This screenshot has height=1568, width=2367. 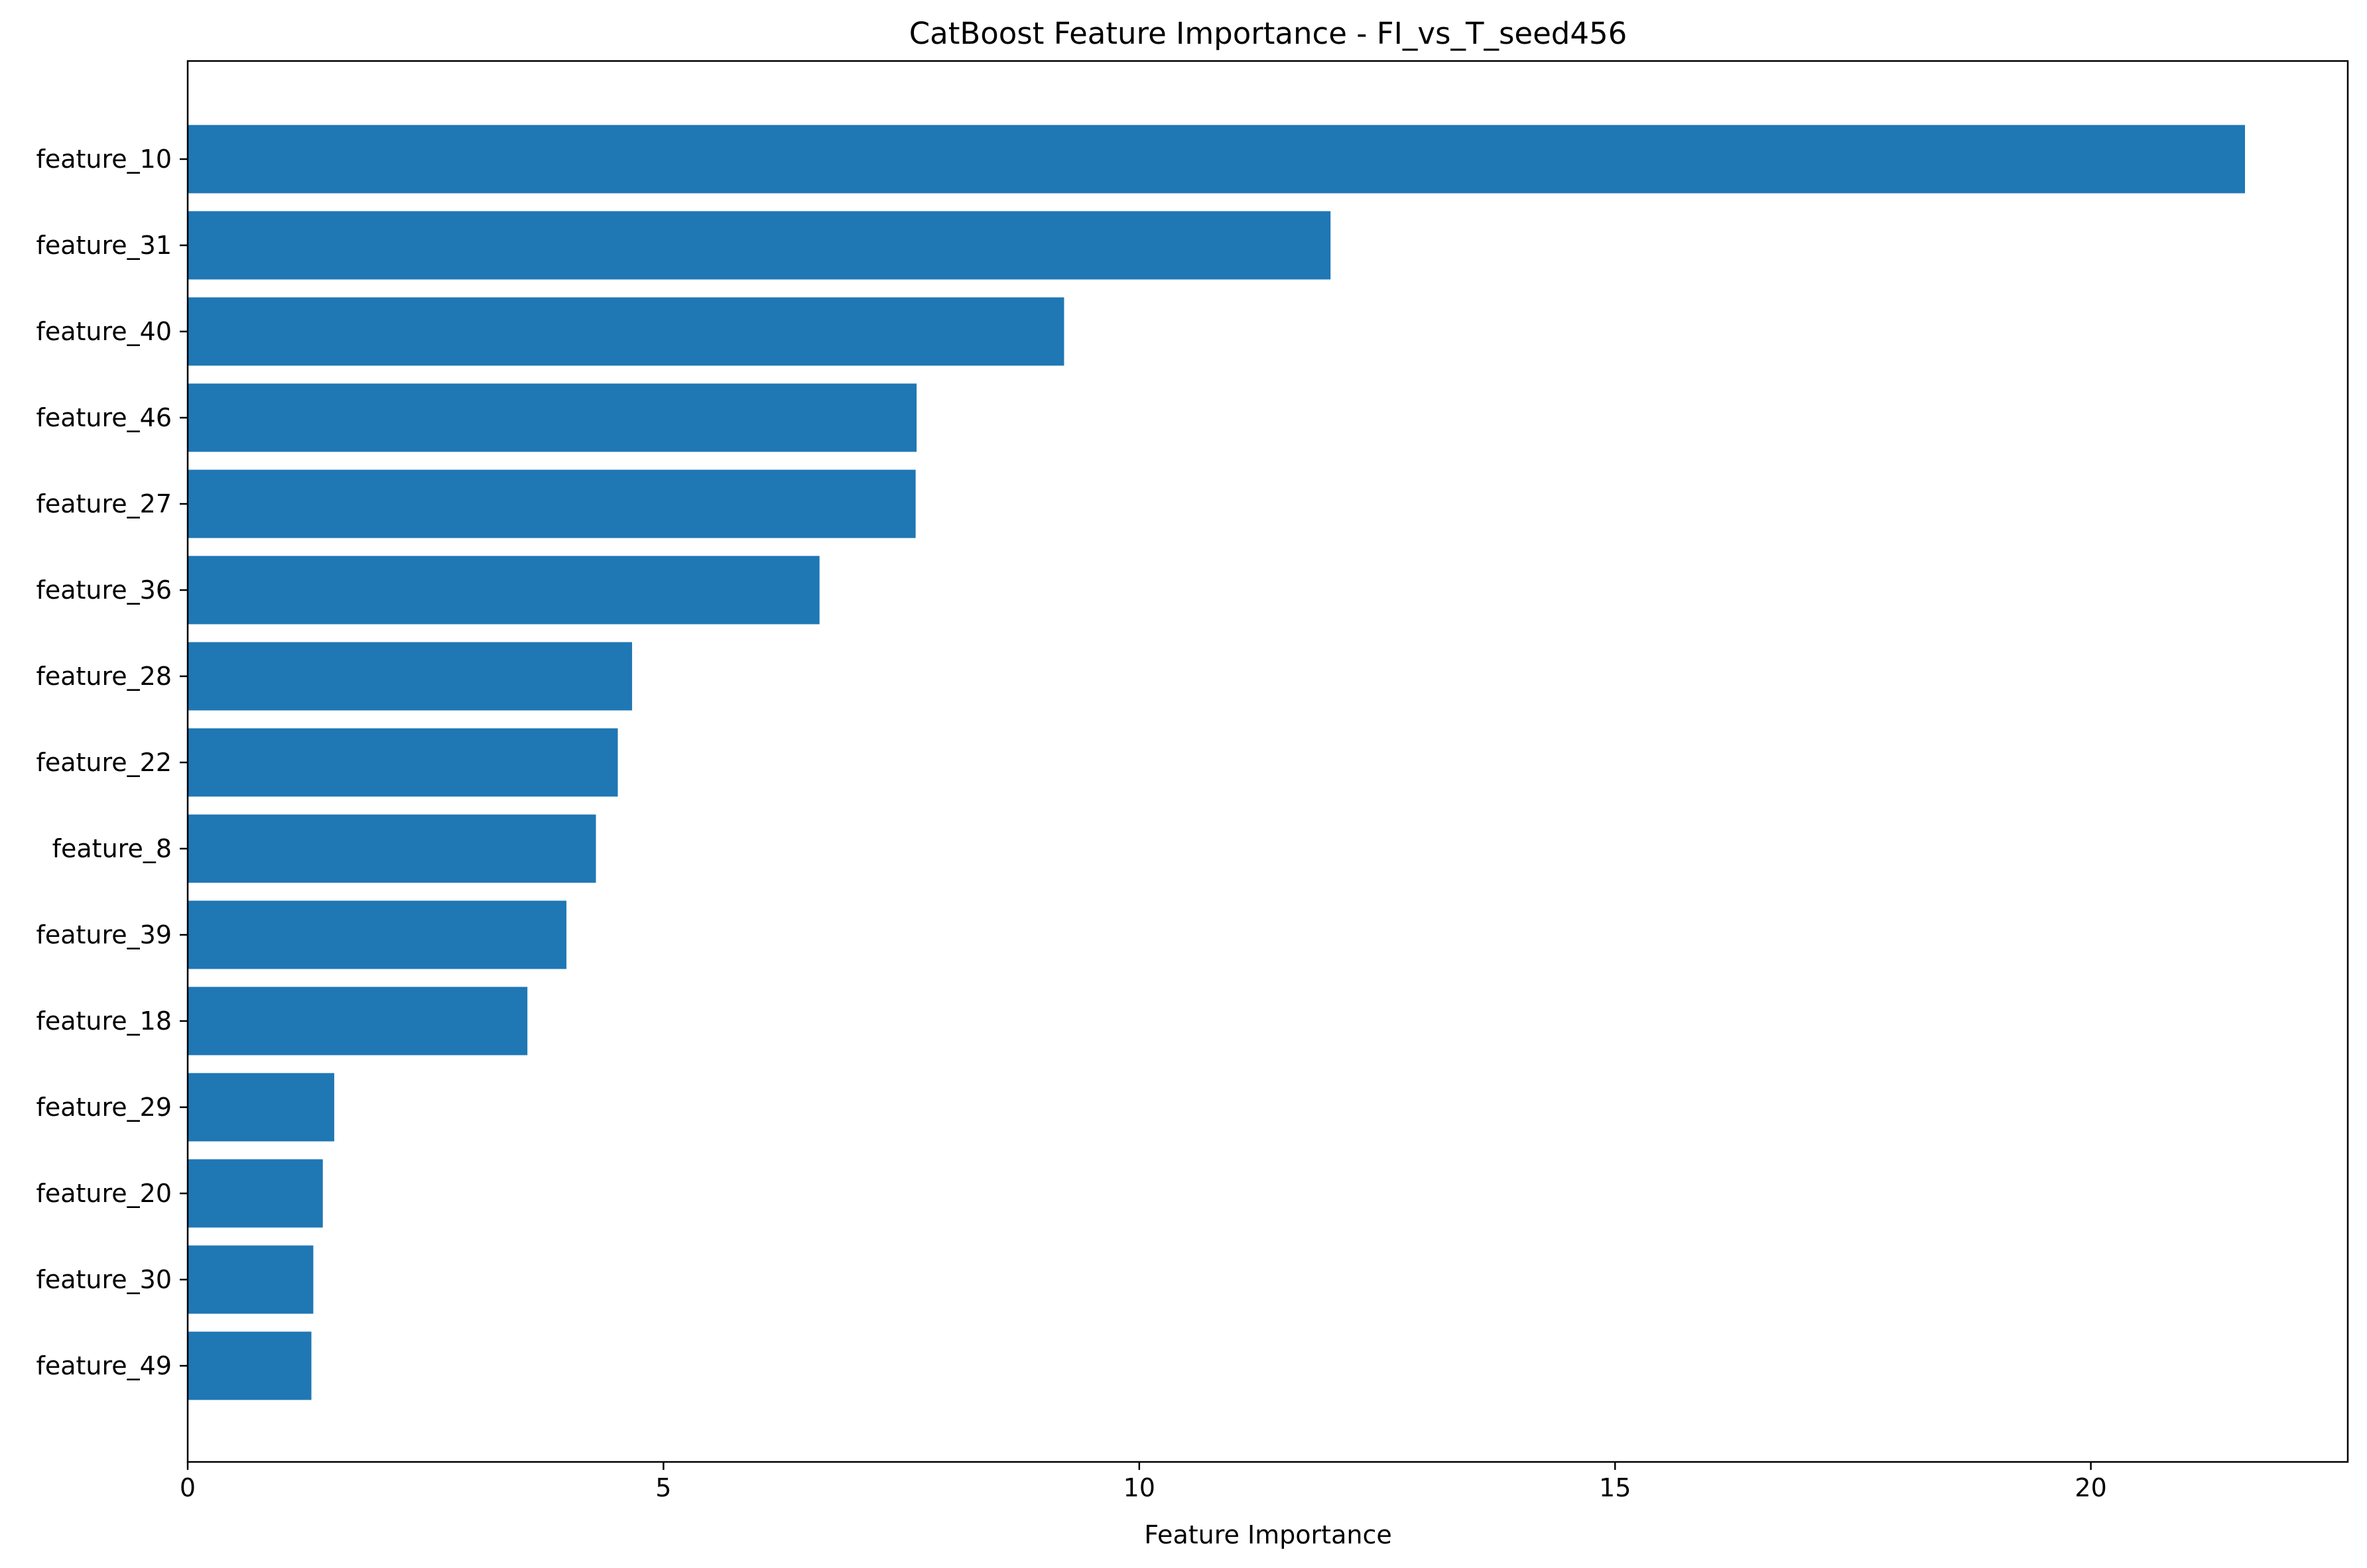 I want to click on y-tick-label: feature_27, so click(x=104, y=503).